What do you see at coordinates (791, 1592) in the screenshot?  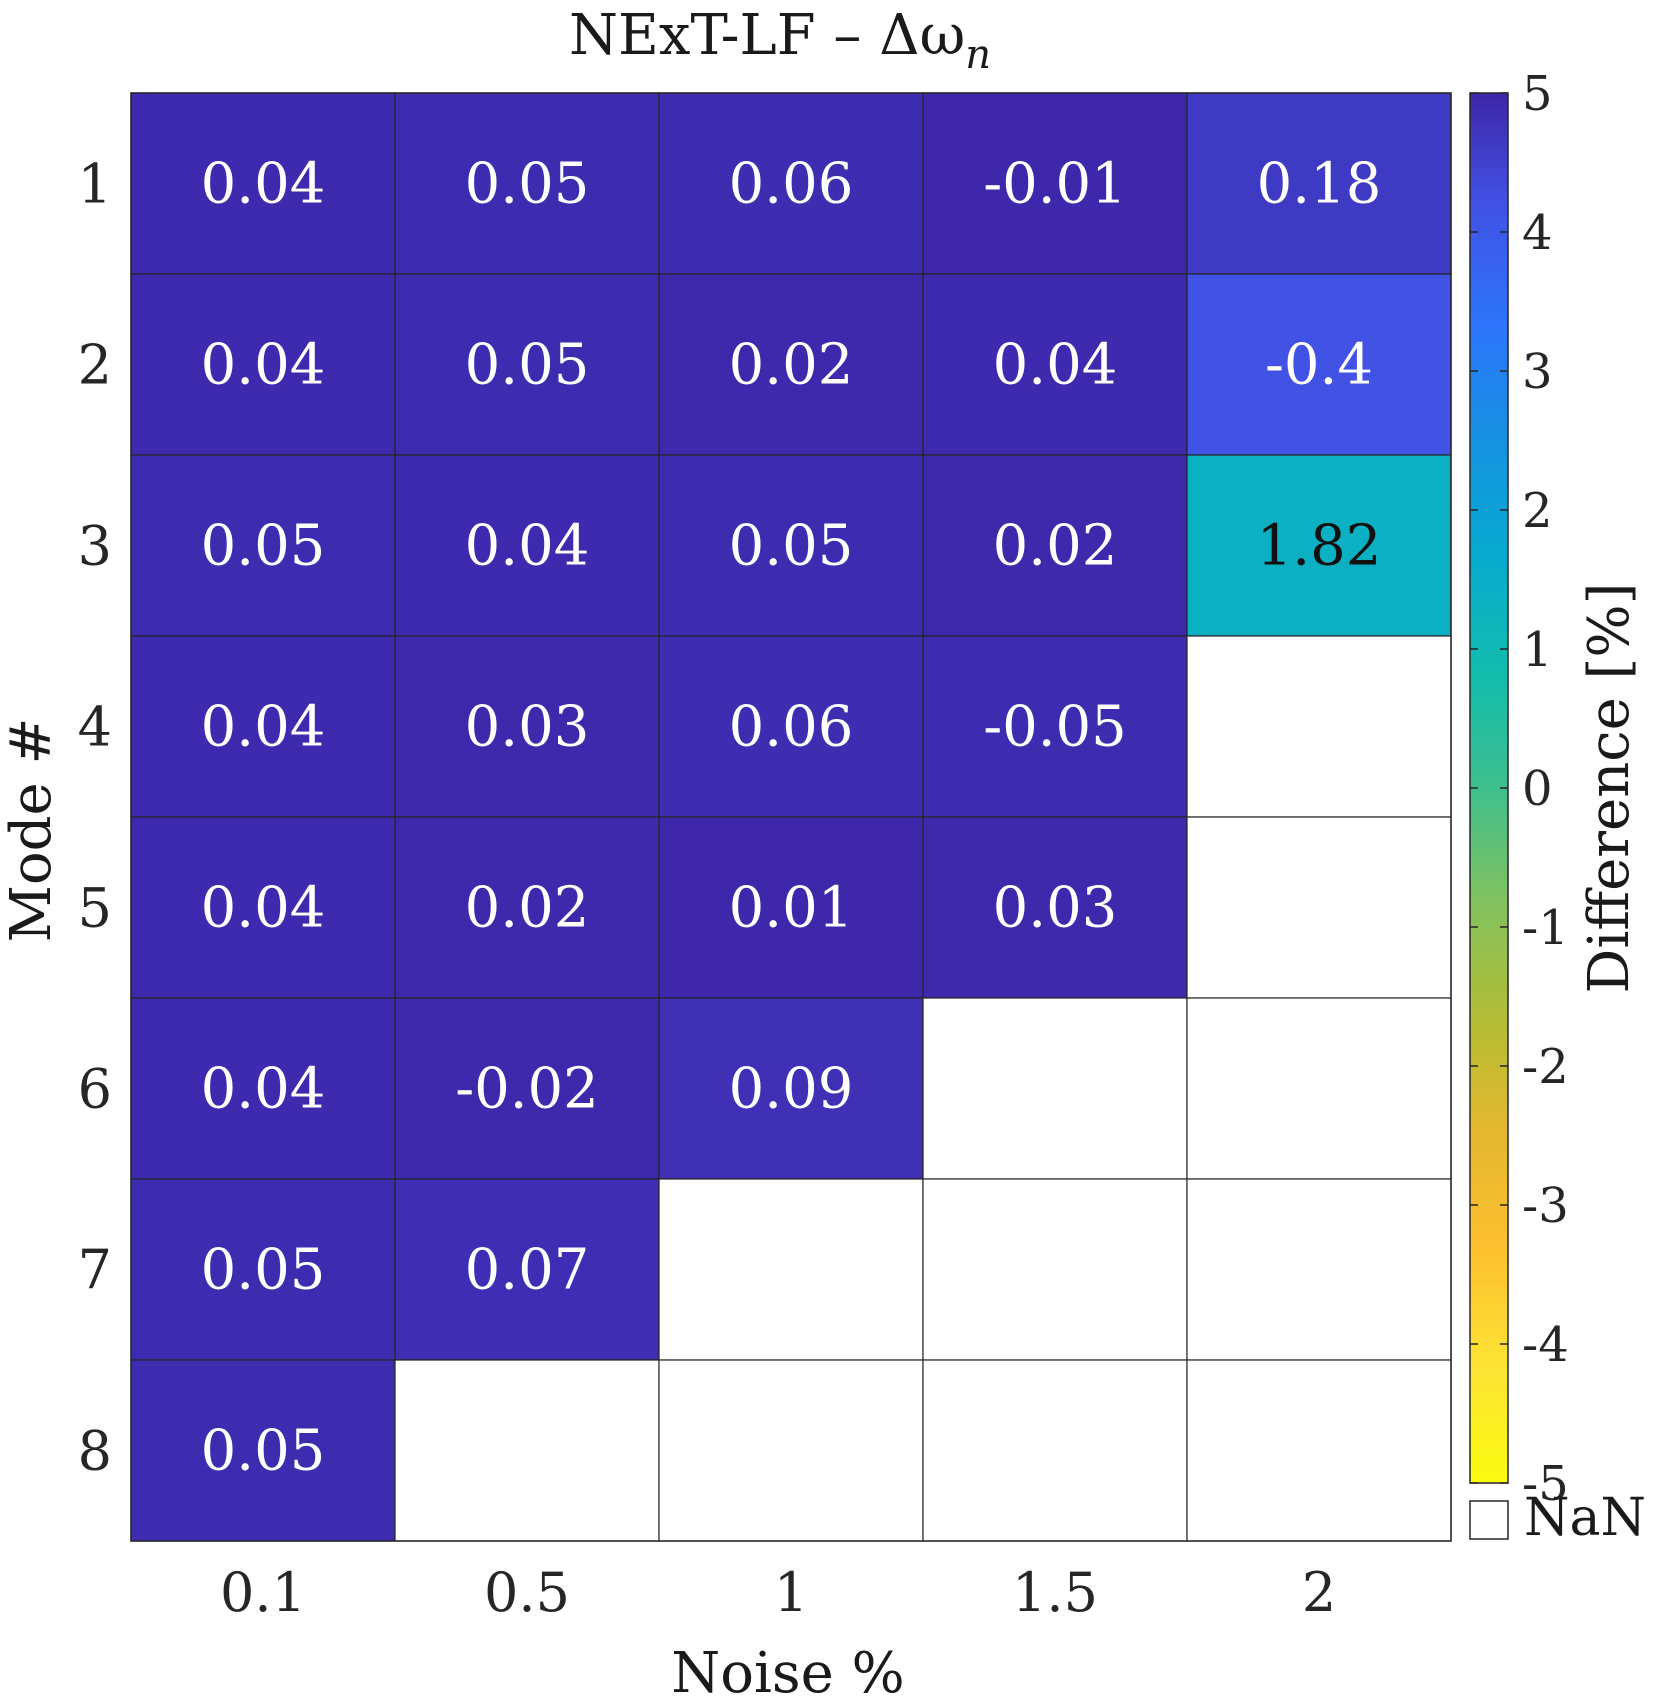 I see `x-tick-label: 1` at bounding box center [791, 1592].